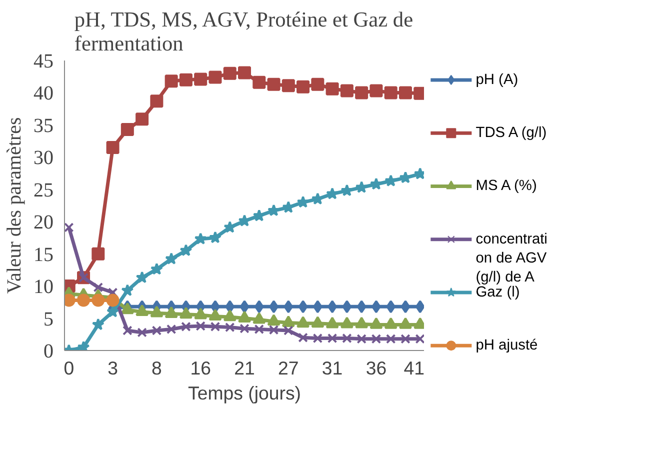 The height and width of the screenshot is (474, 653). What do you see at coordinates (44, 93) in the screenshot?
I see `y-tick-label: 40` at bounding box center [44, 93].